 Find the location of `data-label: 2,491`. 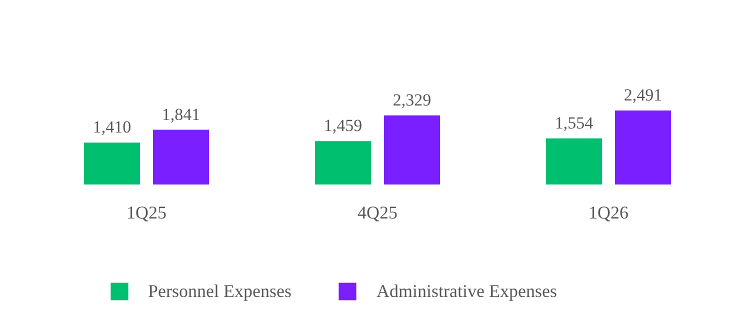

data-label: 2,491 is located at coordinates (643, 95).